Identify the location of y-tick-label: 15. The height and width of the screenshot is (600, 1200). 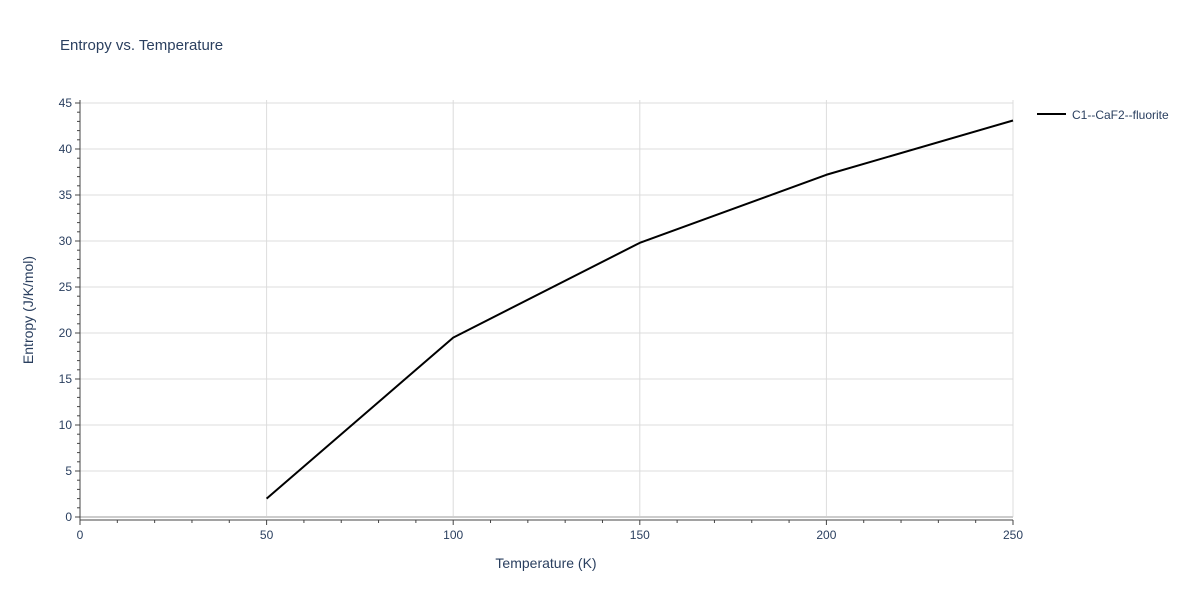
(66, 379).